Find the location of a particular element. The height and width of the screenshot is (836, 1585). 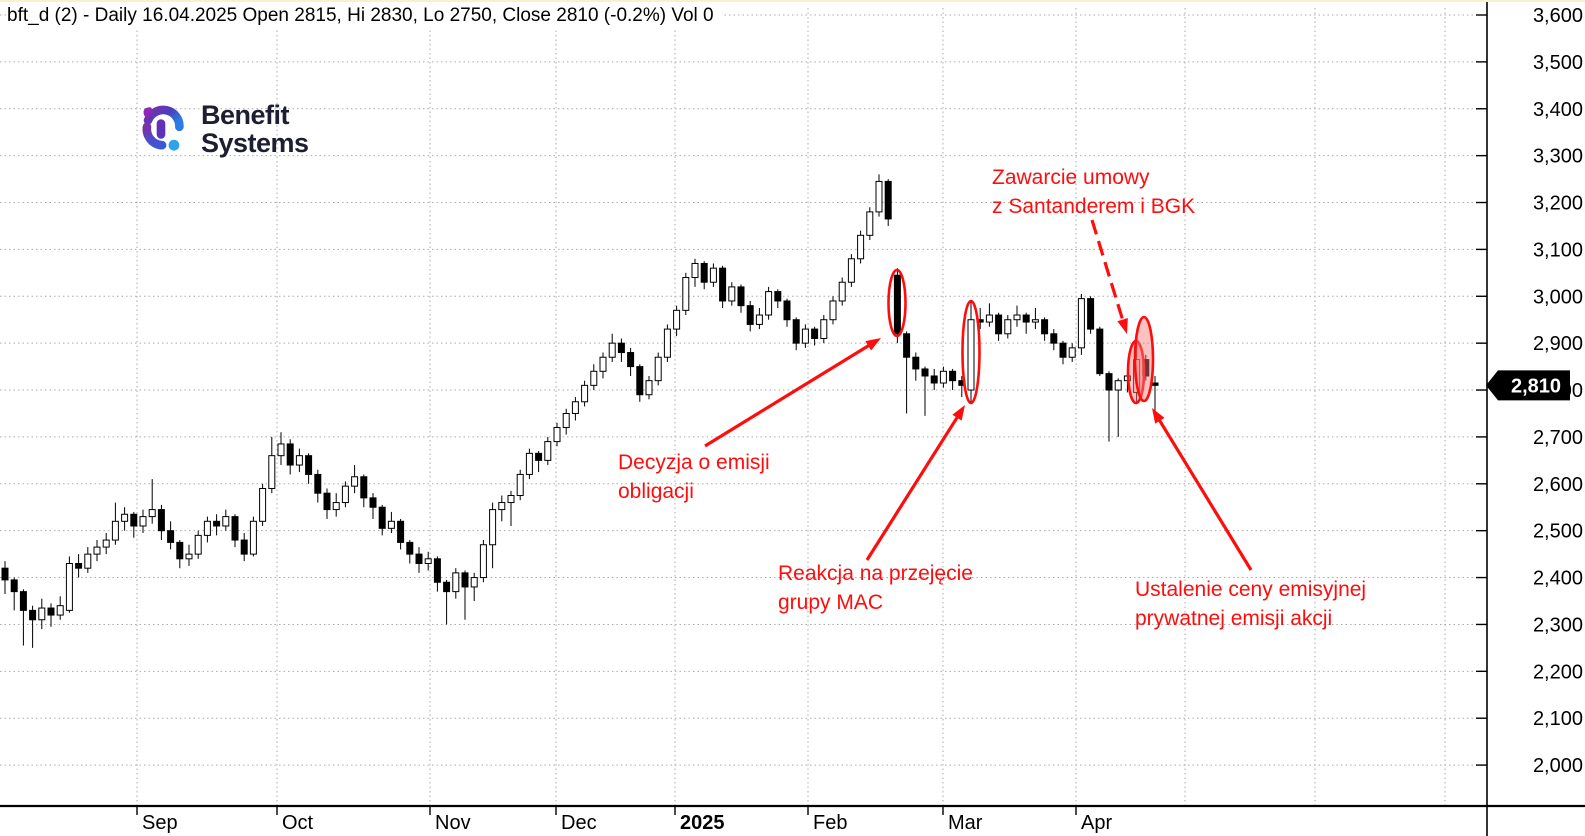

y-tick-label: 2,200 is located at coordinates (1558, 672).